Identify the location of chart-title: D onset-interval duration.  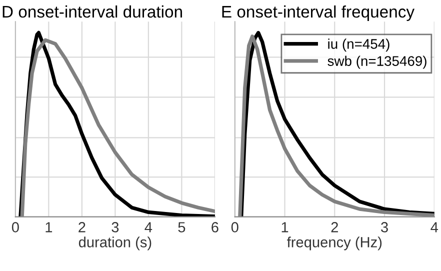
(92, 11).